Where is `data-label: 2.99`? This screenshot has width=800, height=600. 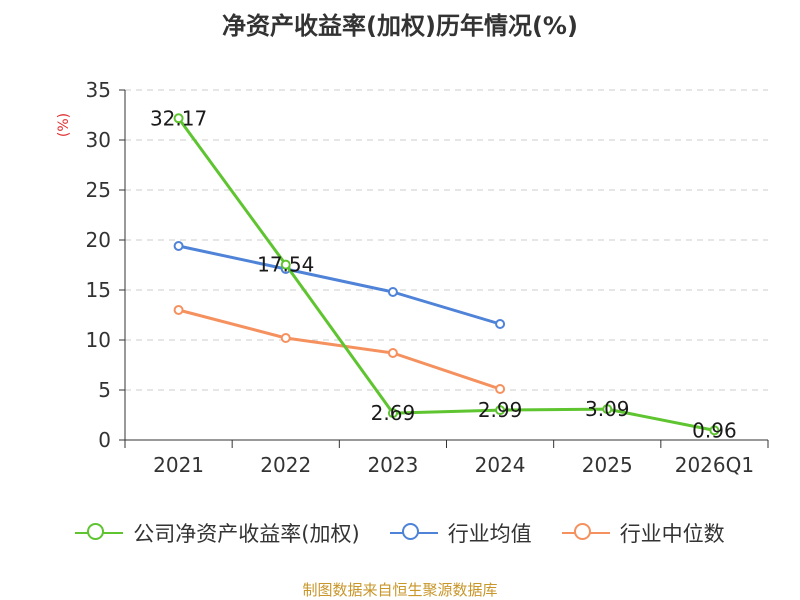
data-label: 2.99 is located at coordinates (500, 410).